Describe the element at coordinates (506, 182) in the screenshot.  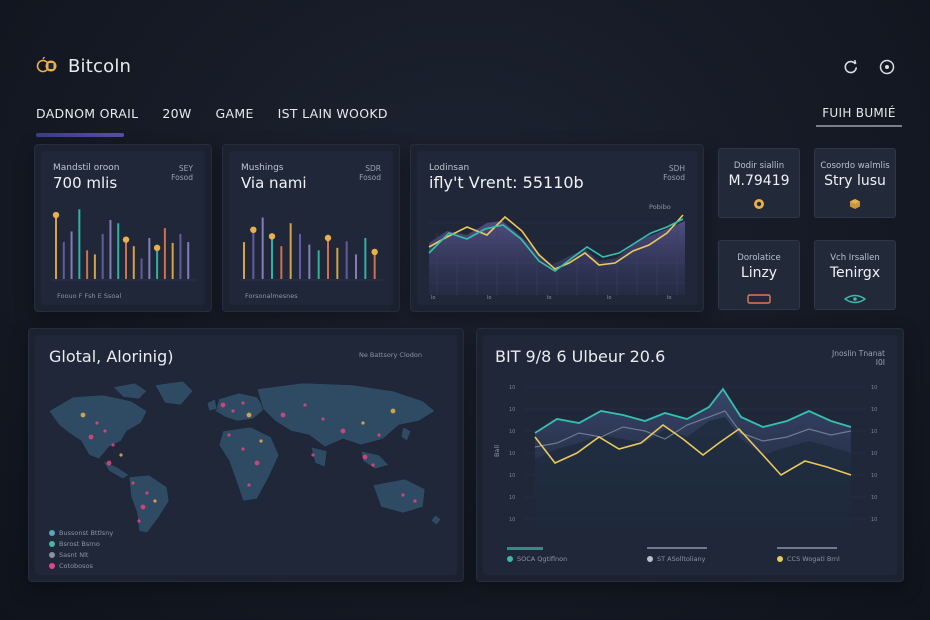
I see `line-value: ifly't Vrent: 55110b` at that location.